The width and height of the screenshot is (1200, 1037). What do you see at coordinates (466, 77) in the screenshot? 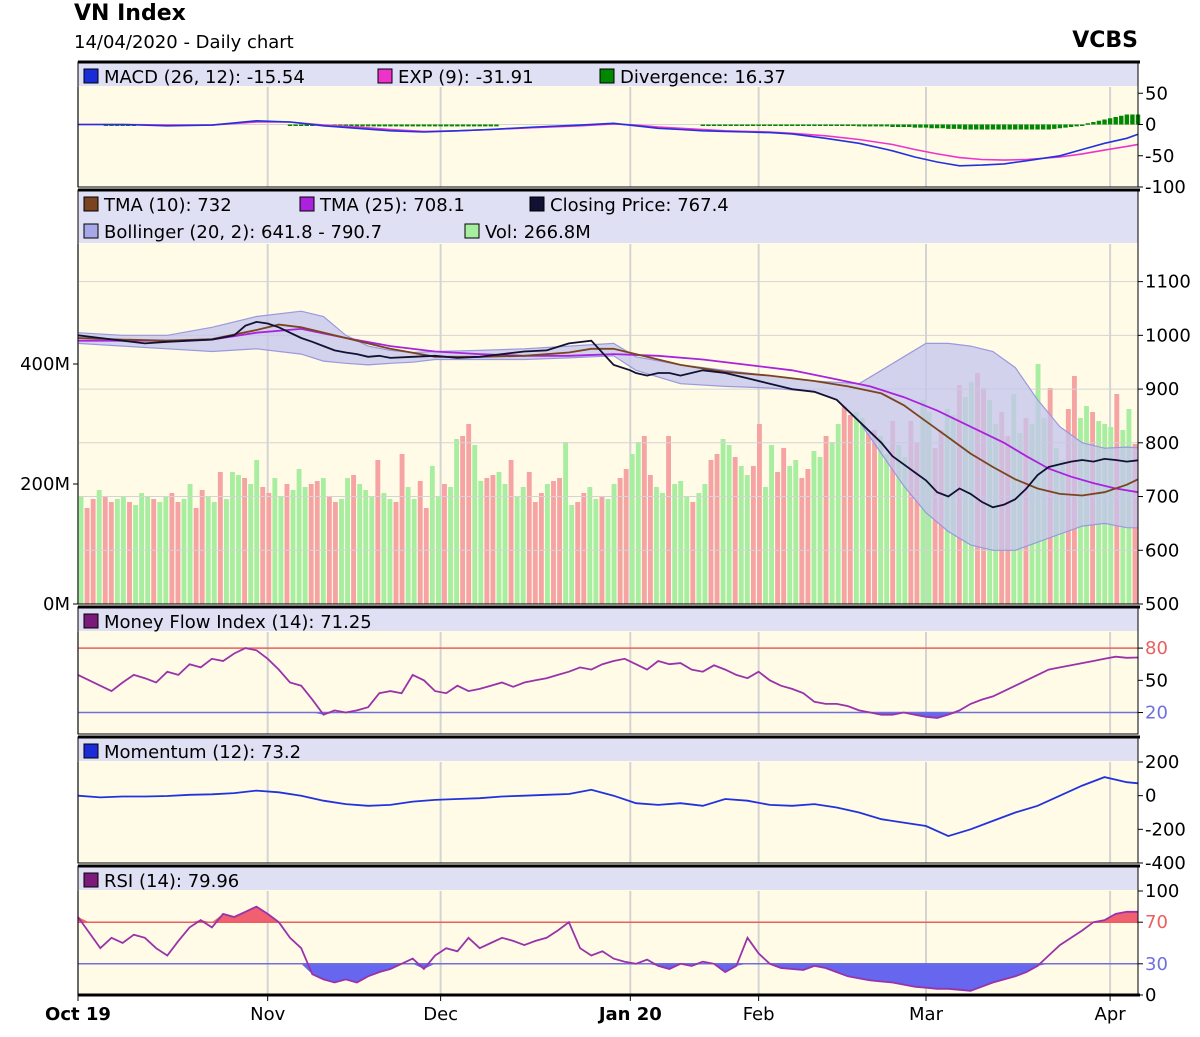
I see `legend-label: EXP (9): -31.91` at bounding box center [466, 77].